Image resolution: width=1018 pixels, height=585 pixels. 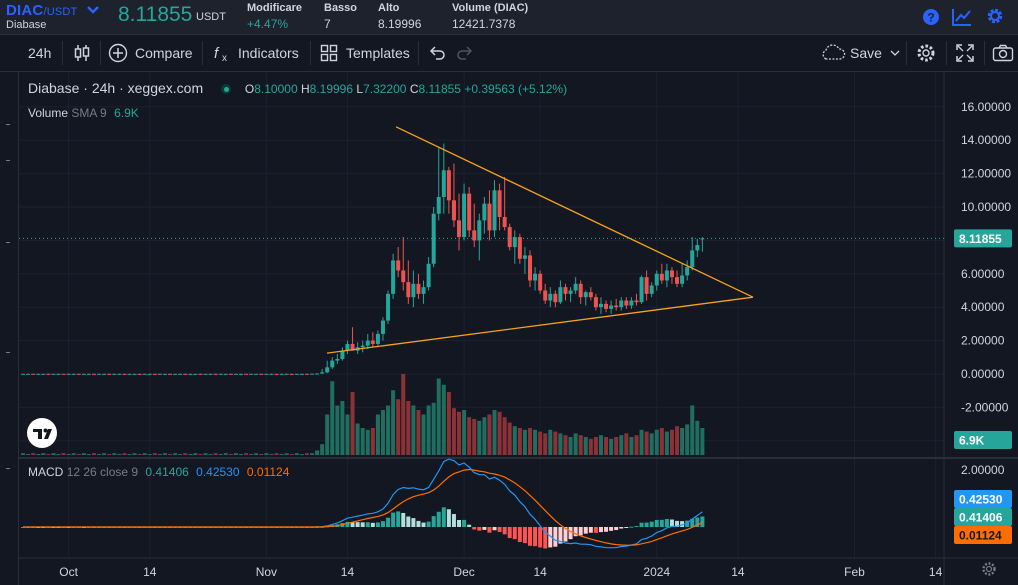 I want to click on macd-tick-label: 2.00000, so click(x=983, y=470).